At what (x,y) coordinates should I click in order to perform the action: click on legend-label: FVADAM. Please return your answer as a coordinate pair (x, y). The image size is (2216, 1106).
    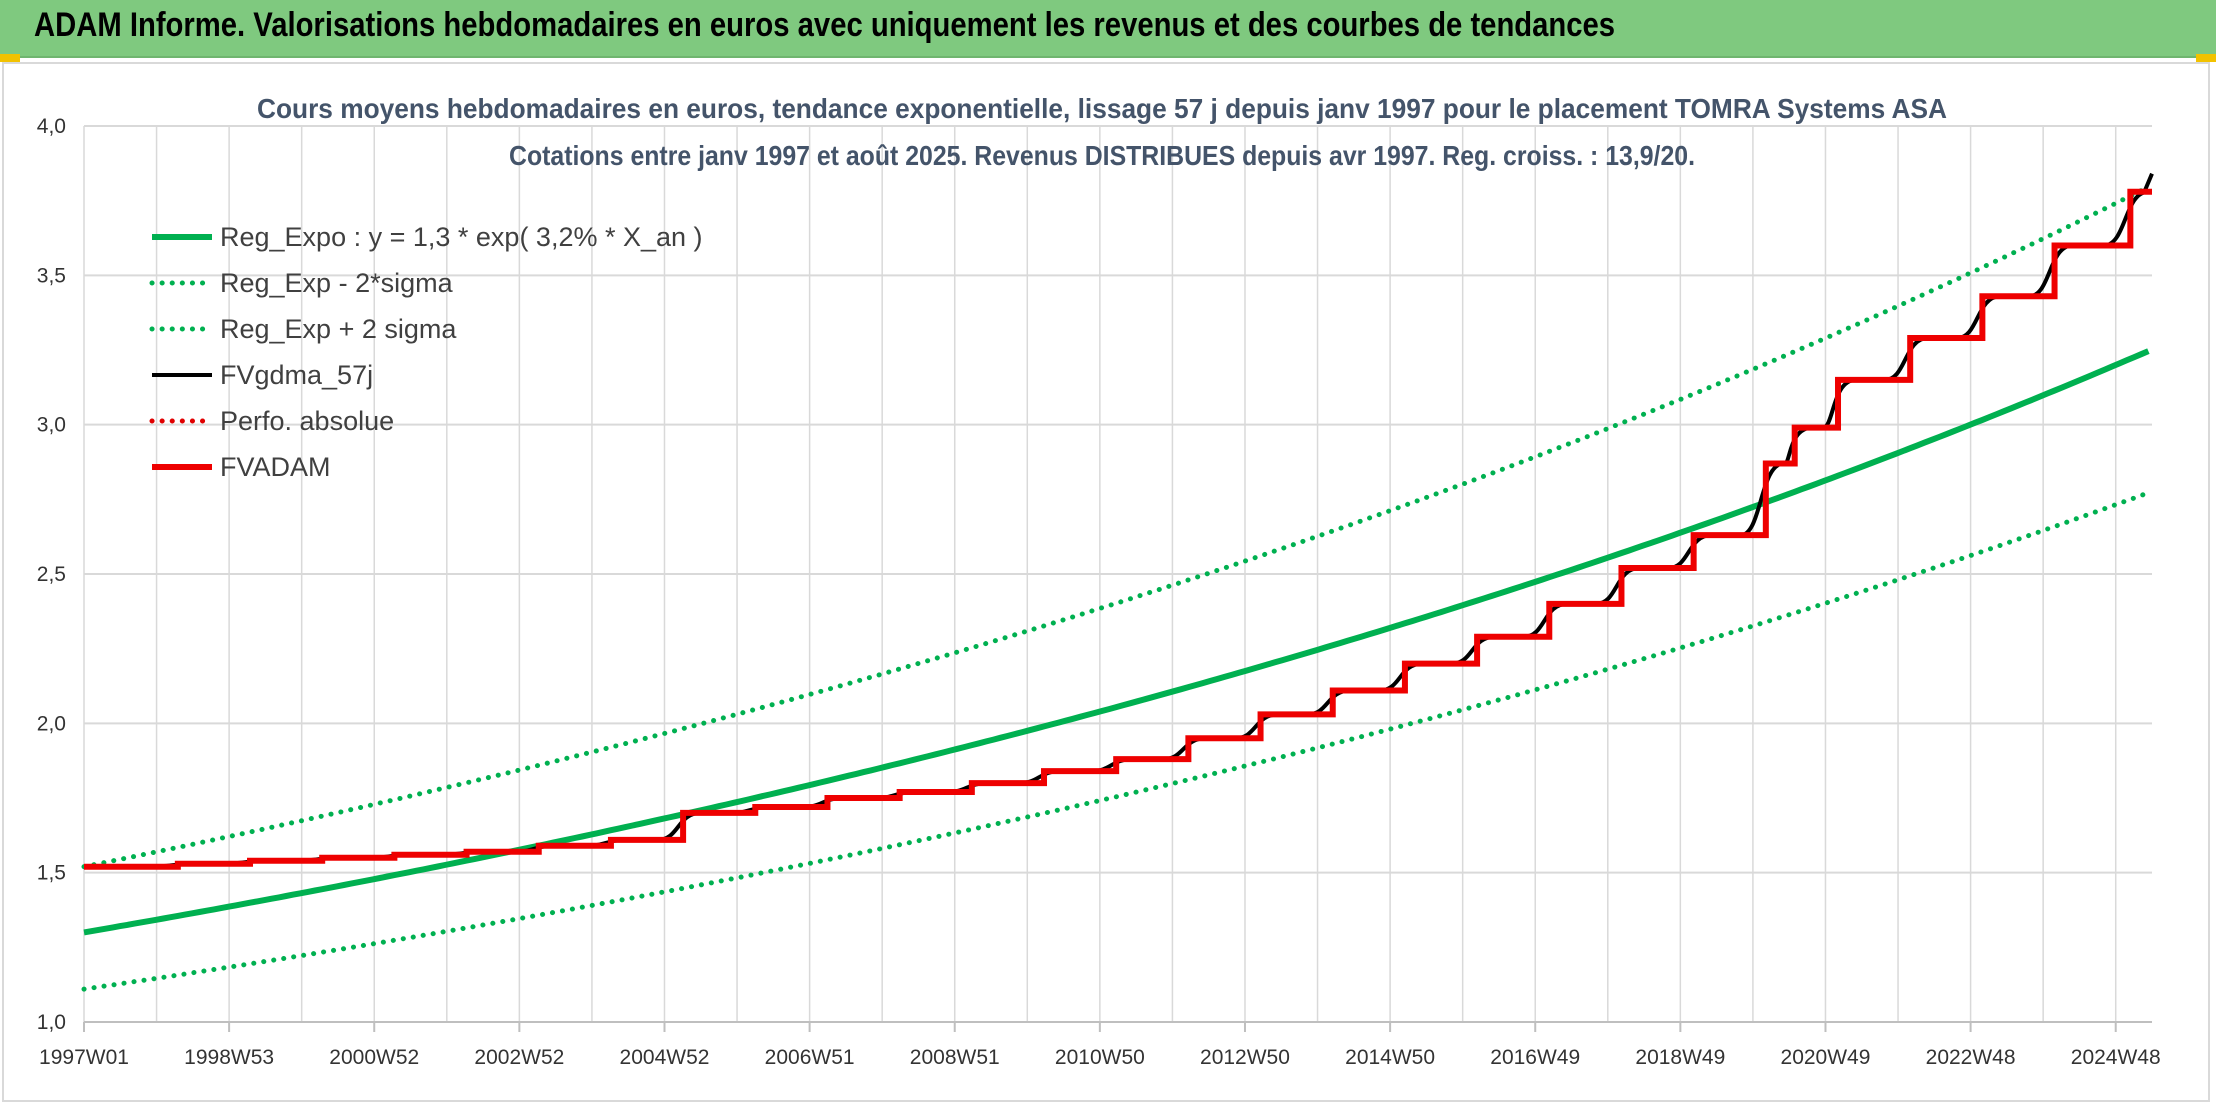
    Looking at the image, I should click on (275, 467).